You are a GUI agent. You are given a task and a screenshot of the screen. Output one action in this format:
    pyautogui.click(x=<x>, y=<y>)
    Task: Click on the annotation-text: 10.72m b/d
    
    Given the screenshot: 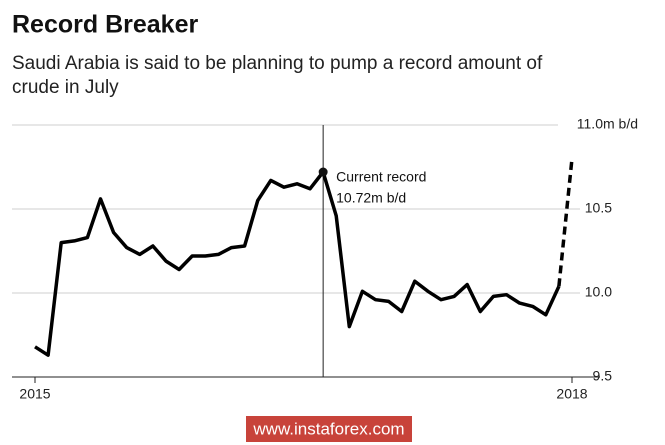 What is the action you would take?
    pyautogui.click(x=371, y=198)
    